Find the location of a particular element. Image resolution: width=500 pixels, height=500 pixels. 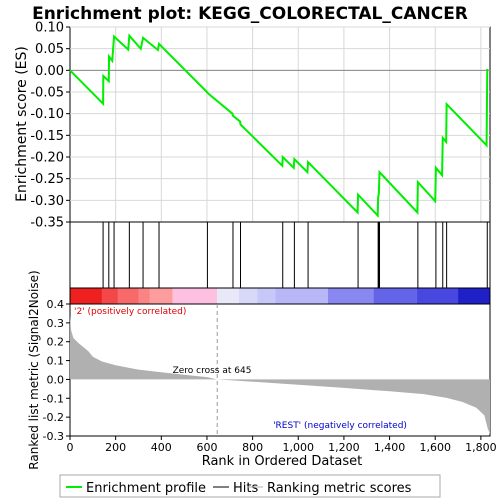

es-y-tick-label: -0.15 is located at coordinates (47, 136).